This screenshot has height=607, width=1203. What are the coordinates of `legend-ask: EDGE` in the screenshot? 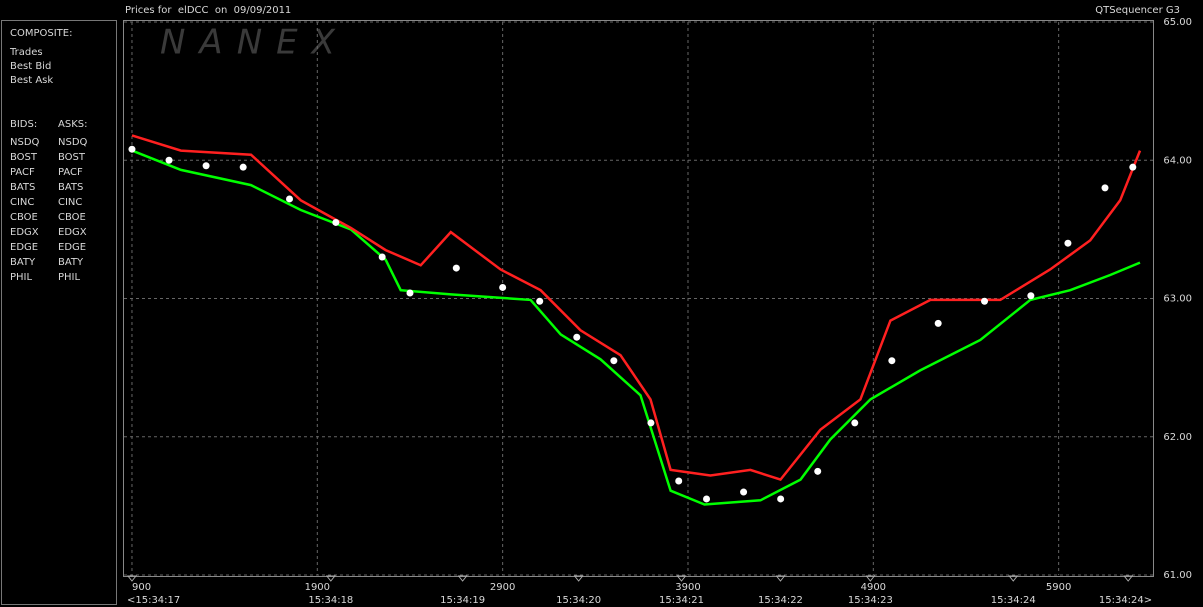 It's located at (72, 247).